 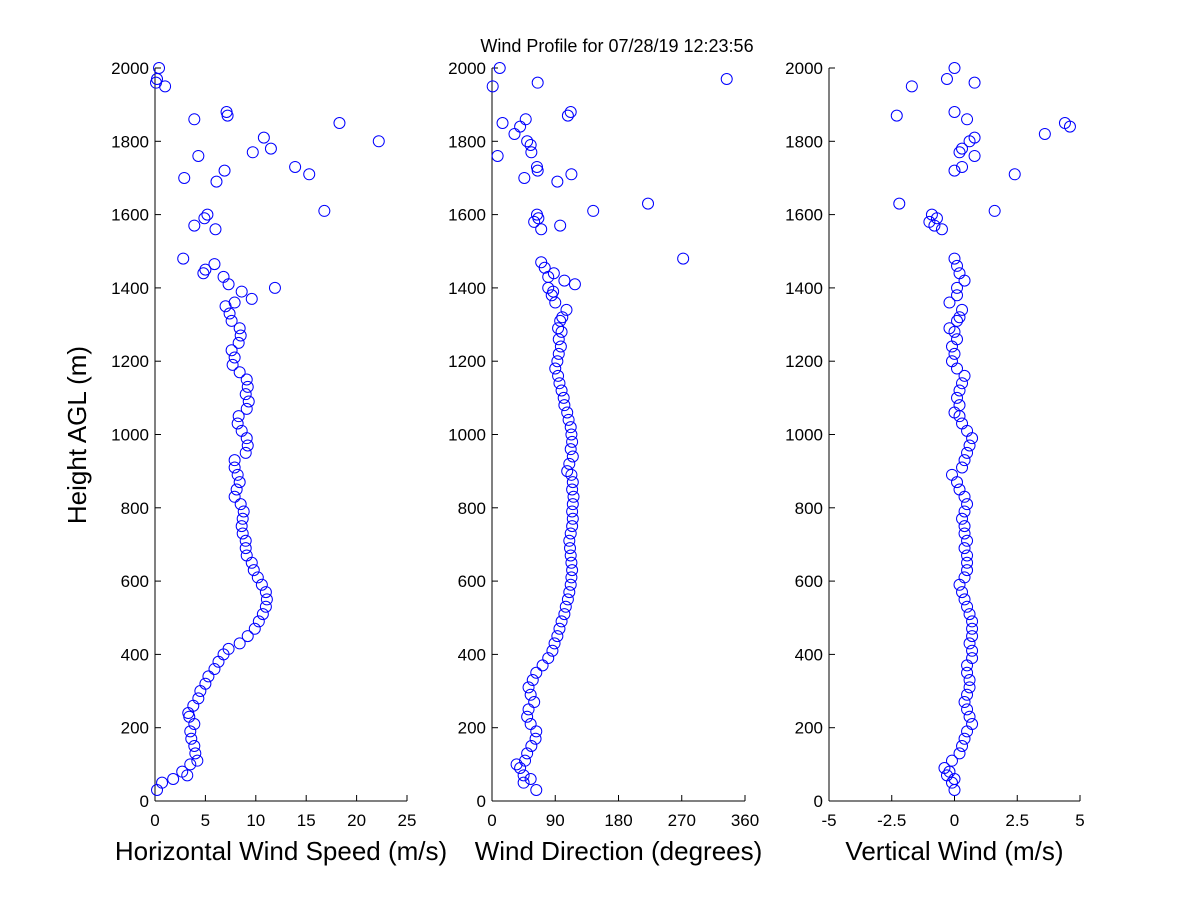 I want to click on x-tick-label: -5, so click(x=828, y=820).